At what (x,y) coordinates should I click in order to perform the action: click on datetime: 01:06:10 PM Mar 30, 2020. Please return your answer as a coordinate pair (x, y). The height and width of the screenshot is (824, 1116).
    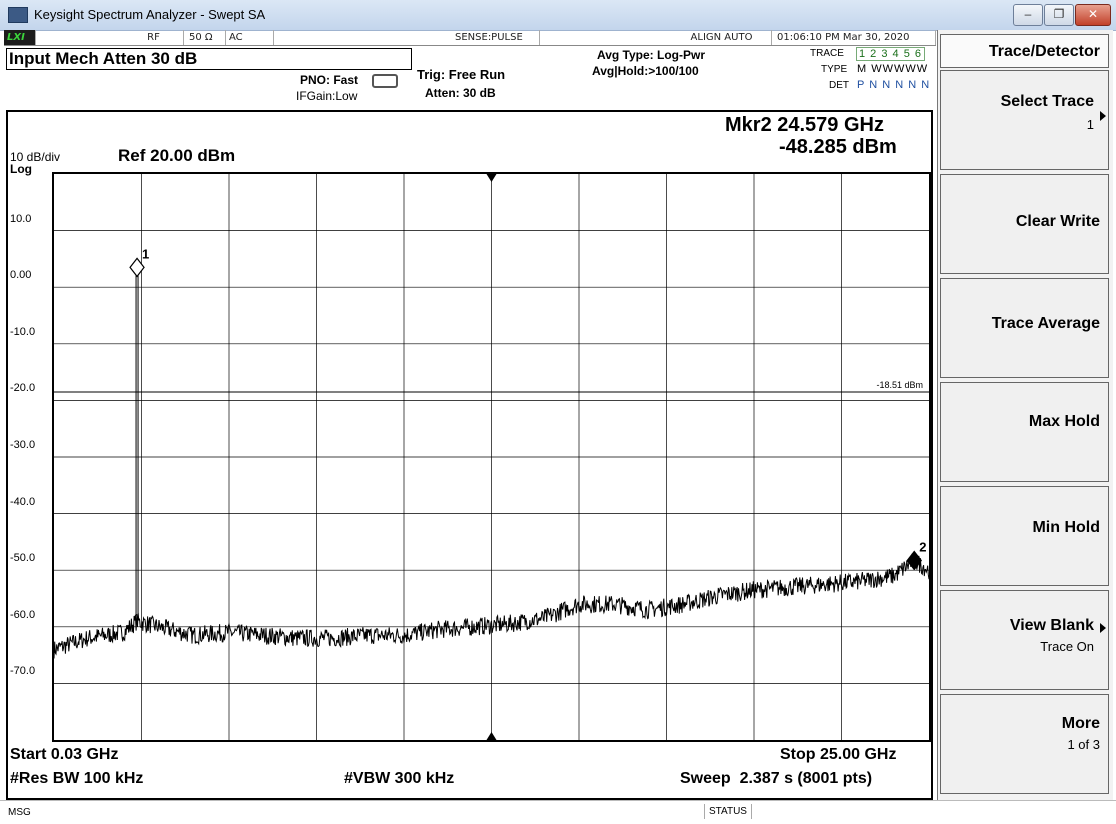
    Looking at the image, I should click on (855, 37).